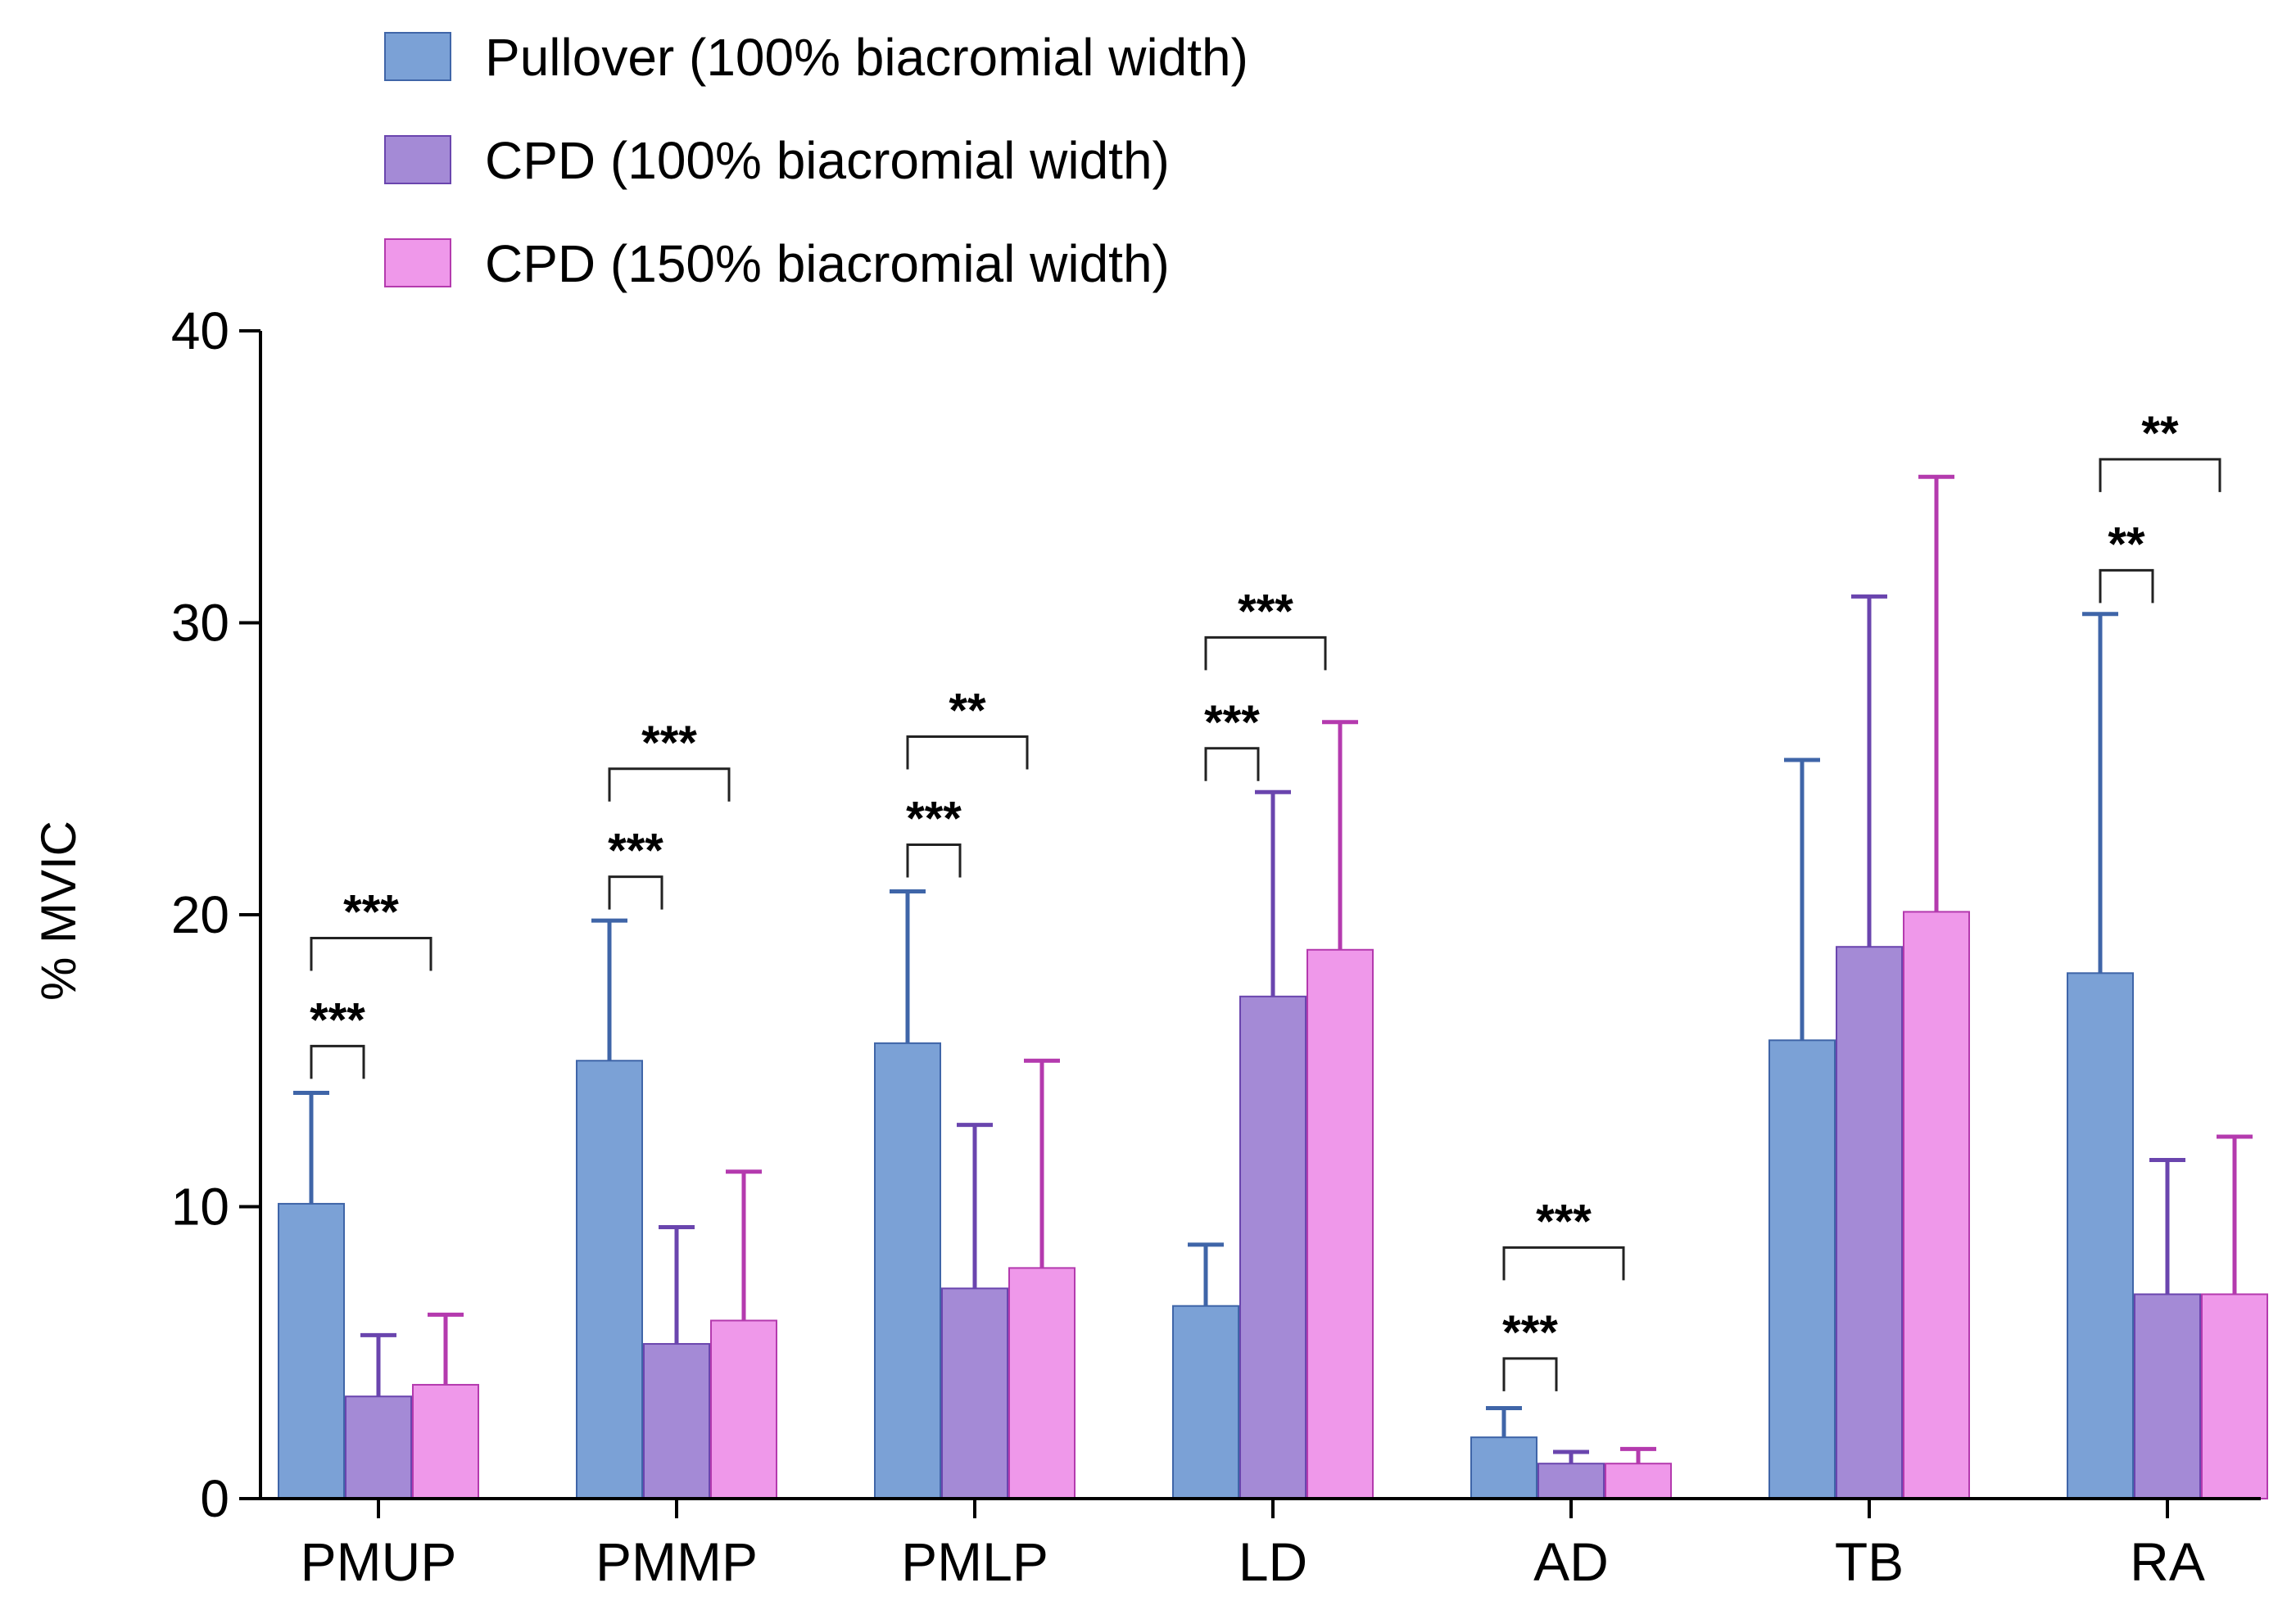 Image resolution: width=2296 pixels, height=1610 pixels. I want to click on significance-label-pmmp-pullover-cpd150: ***, so click(669, 743).